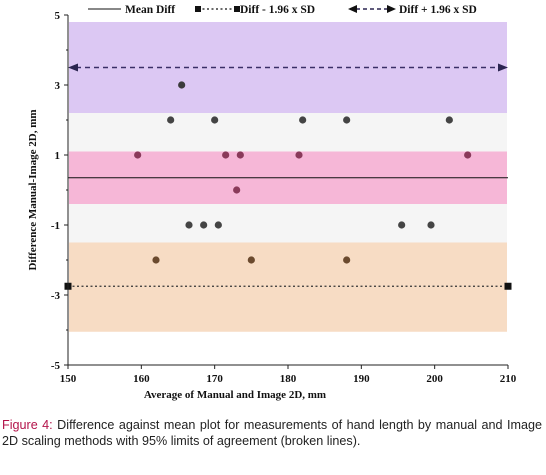 The height and width of the screenshot is (475, 546). I want to click on y-tick-label: -1, so click(55, 226).